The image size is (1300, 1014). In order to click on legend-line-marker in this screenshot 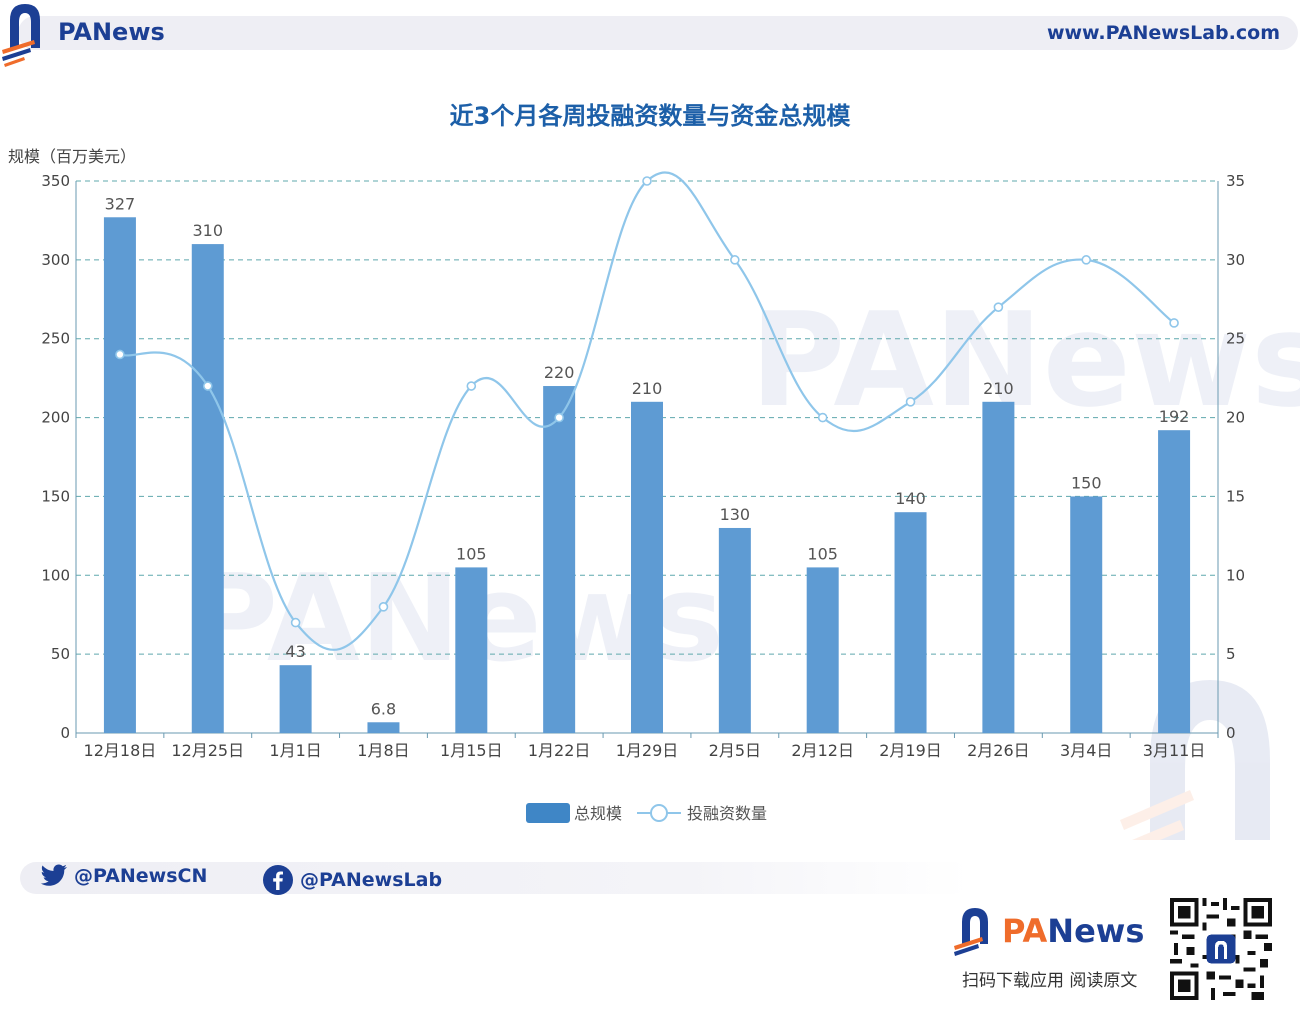, I will do `click(659, 813)`.